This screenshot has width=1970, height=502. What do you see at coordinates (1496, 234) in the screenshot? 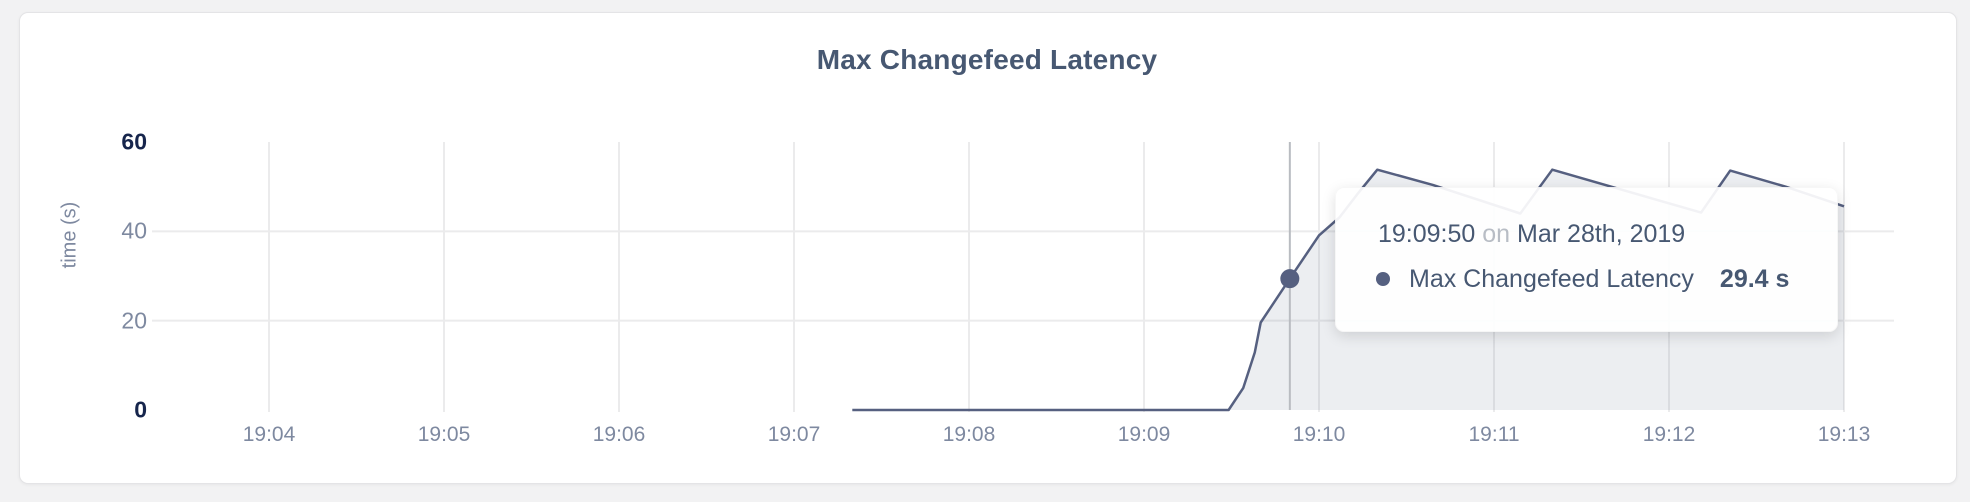
I see `tooltip-conjunction: on` at bounding box center [1496, 234].